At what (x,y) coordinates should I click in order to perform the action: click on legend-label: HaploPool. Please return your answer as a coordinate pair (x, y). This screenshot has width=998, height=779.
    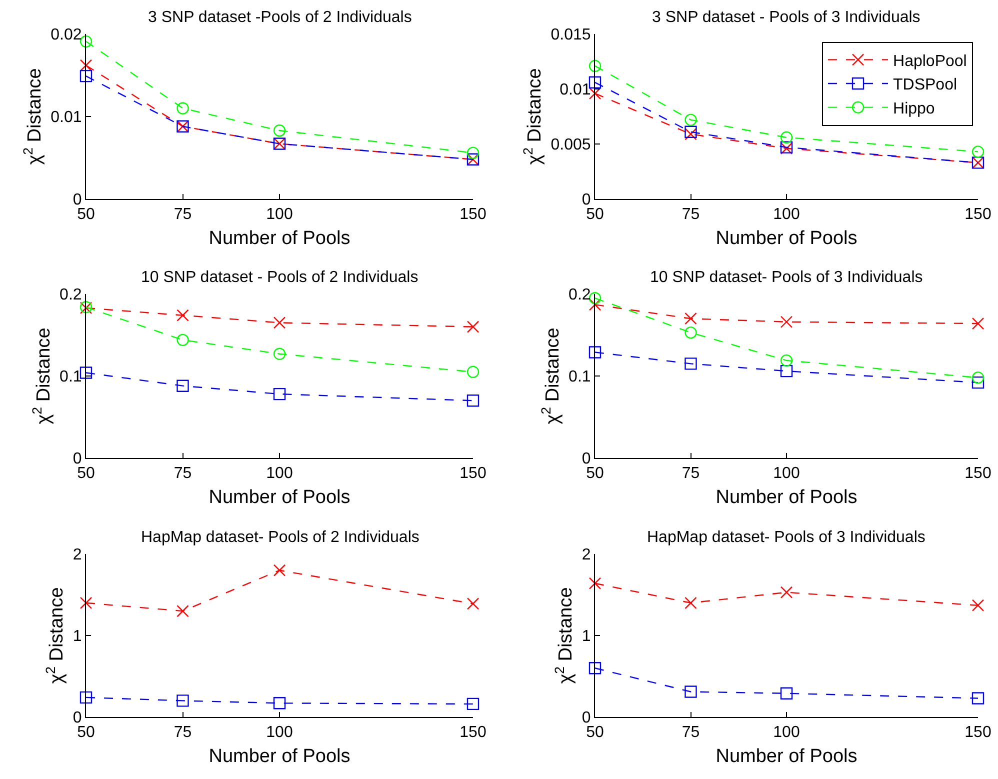
    Looking at the image, I should click on (930, 61).